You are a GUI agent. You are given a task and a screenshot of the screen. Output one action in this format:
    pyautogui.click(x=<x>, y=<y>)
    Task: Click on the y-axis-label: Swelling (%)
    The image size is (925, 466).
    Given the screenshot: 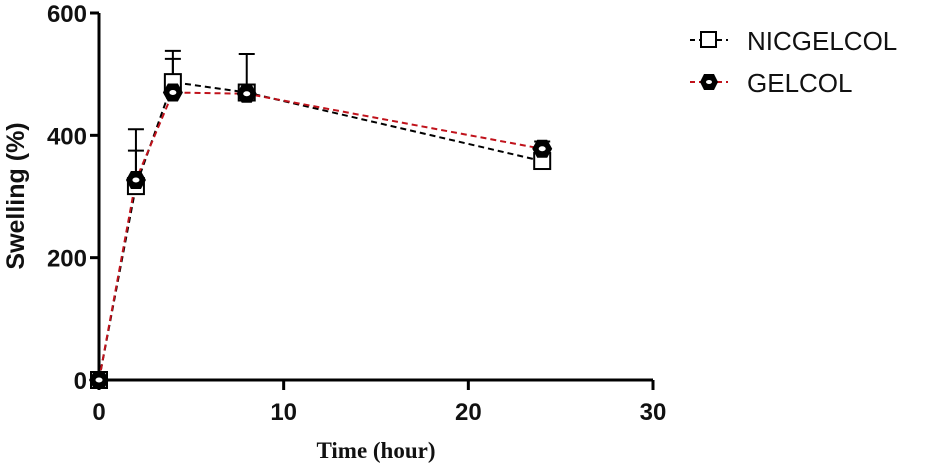 What is the action you would take?
    pyautogui.click(x=16, y=195)
    